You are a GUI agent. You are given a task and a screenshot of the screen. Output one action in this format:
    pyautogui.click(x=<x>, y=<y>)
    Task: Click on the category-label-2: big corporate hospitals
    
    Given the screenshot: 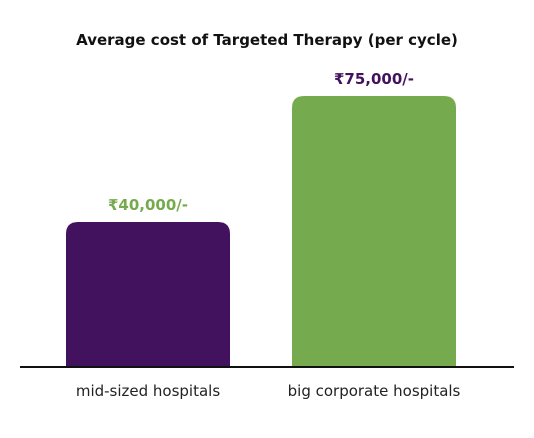 What is the action you would take?
    pyautogui.click(x=374, y=391)
    